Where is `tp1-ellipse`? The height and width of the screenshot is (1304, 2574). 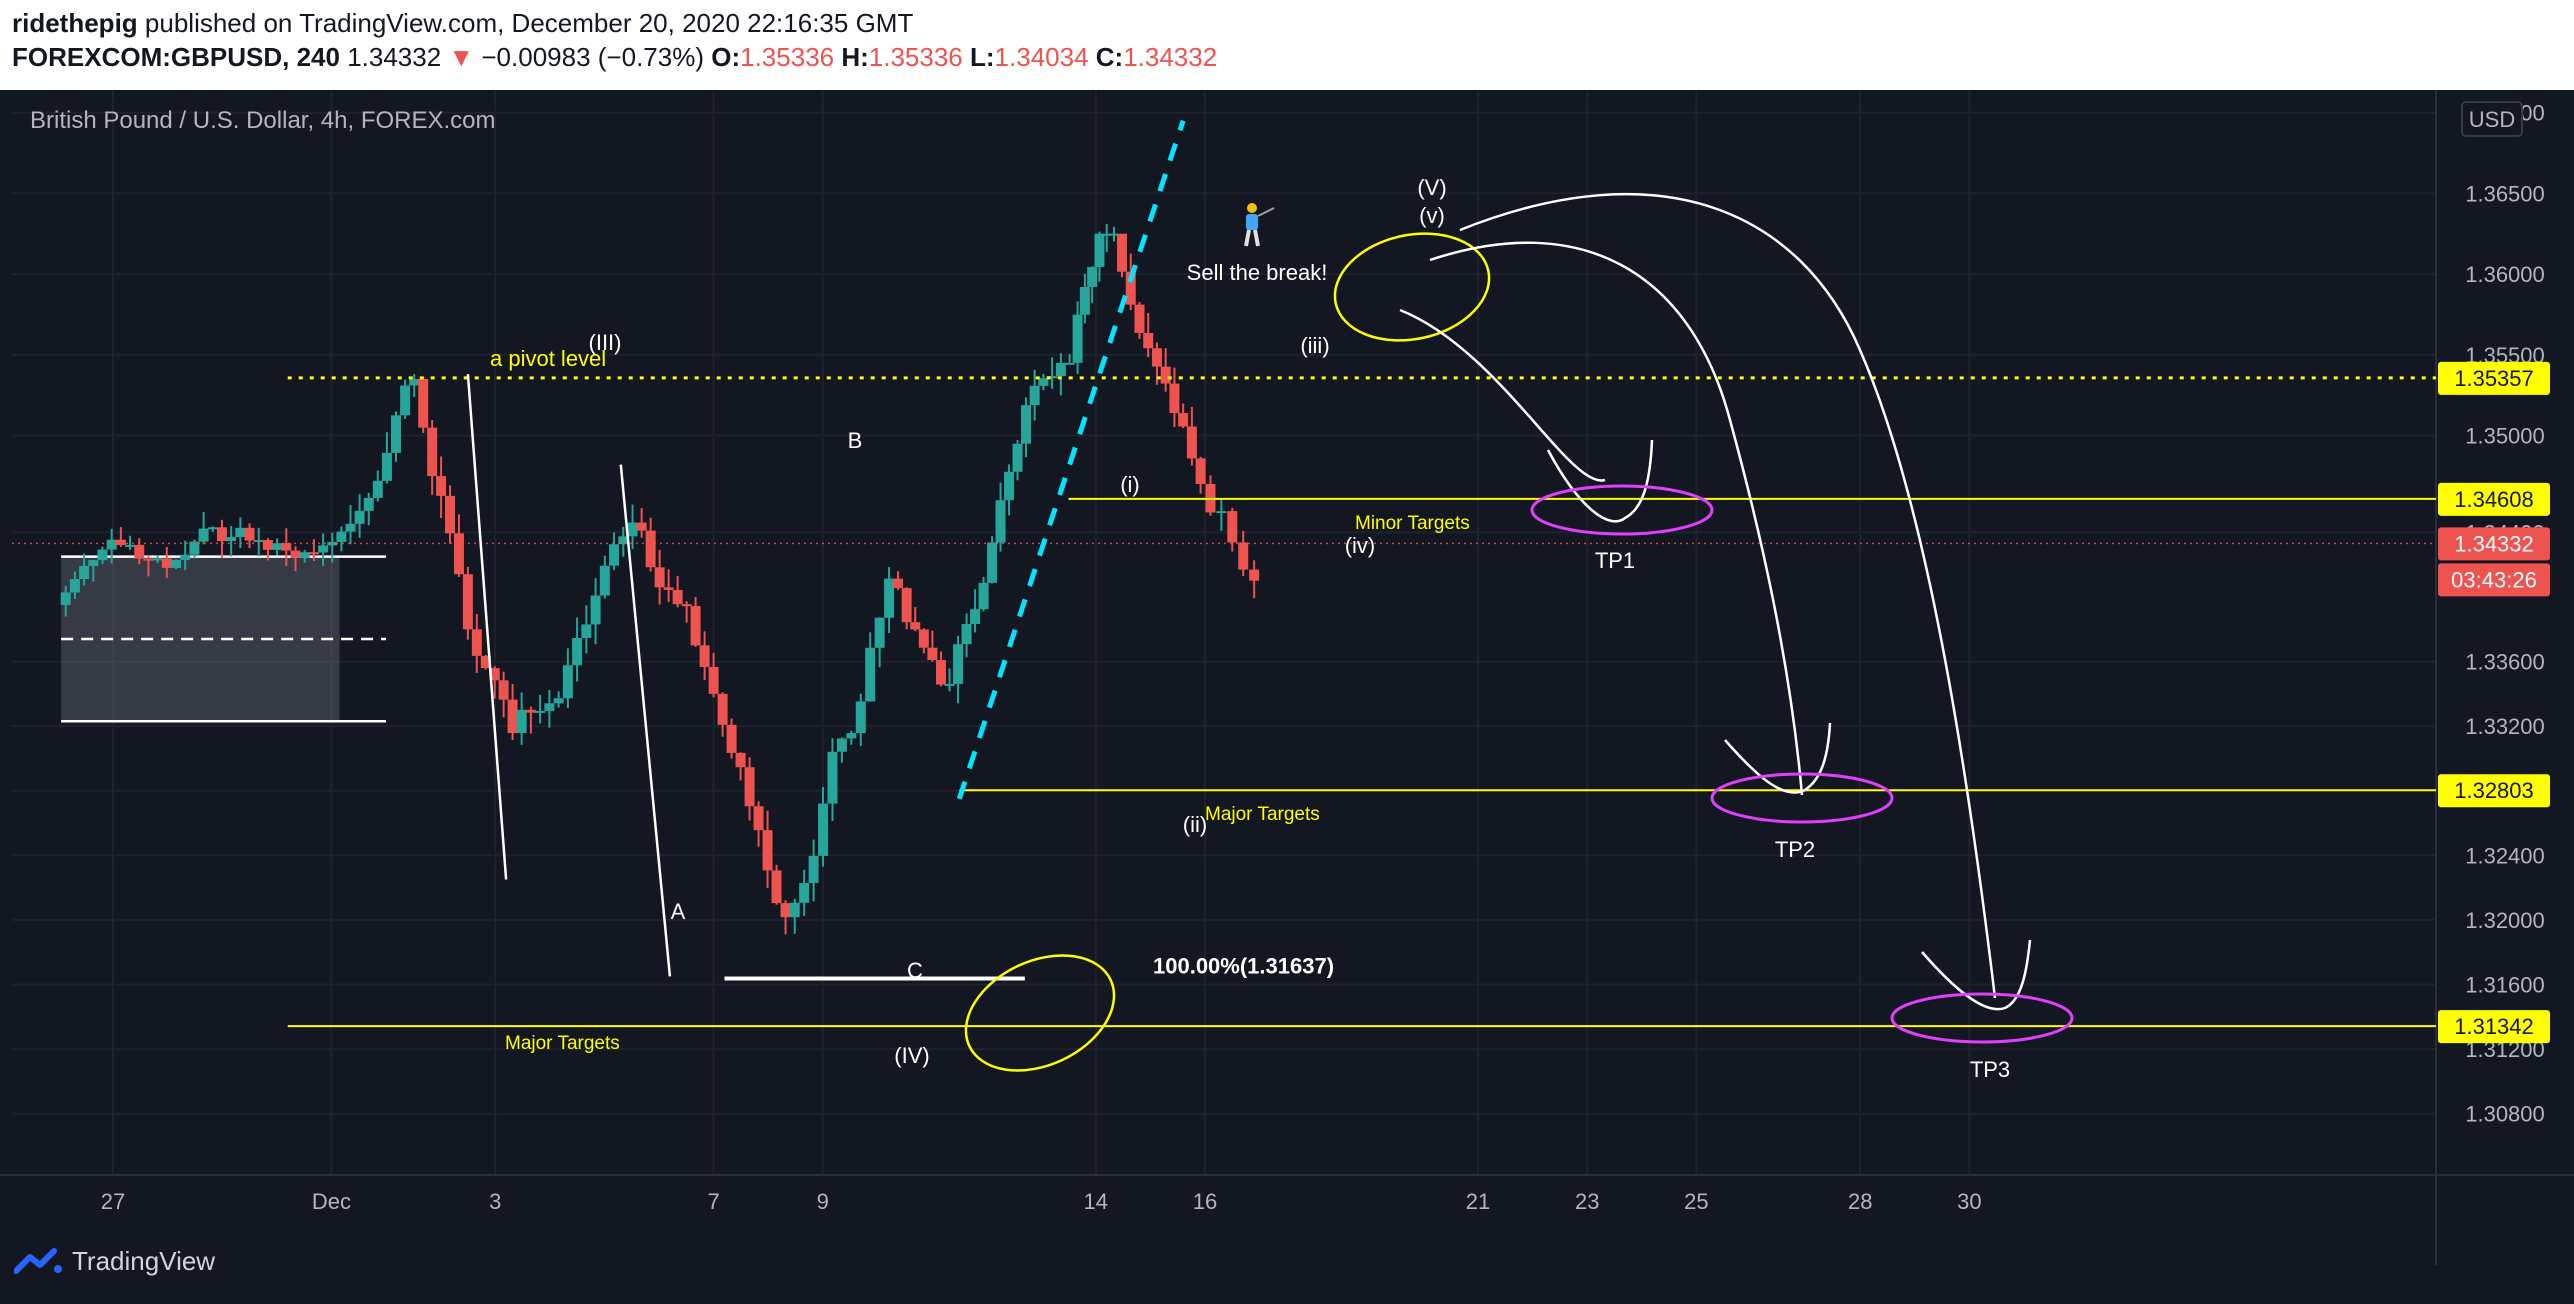 tp1-ellipse is located at coordinates (1622, 510).